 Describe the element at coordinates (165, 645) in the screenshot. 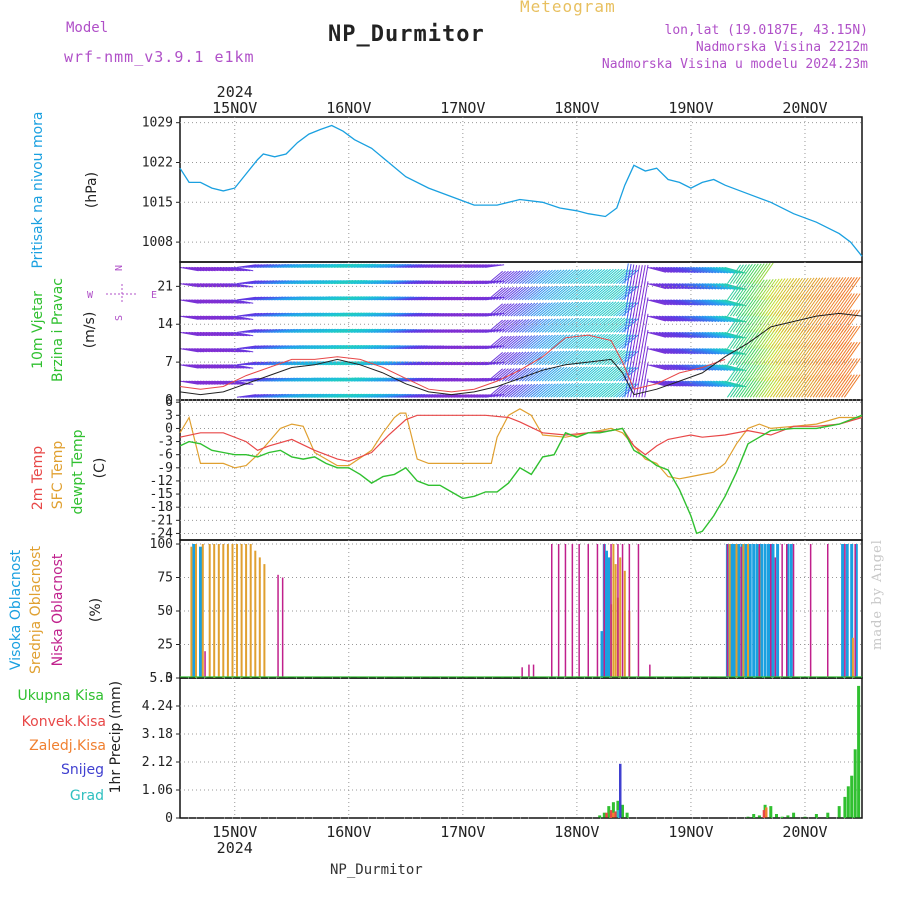

I see `cloud-ytick-label: 25` at that location.